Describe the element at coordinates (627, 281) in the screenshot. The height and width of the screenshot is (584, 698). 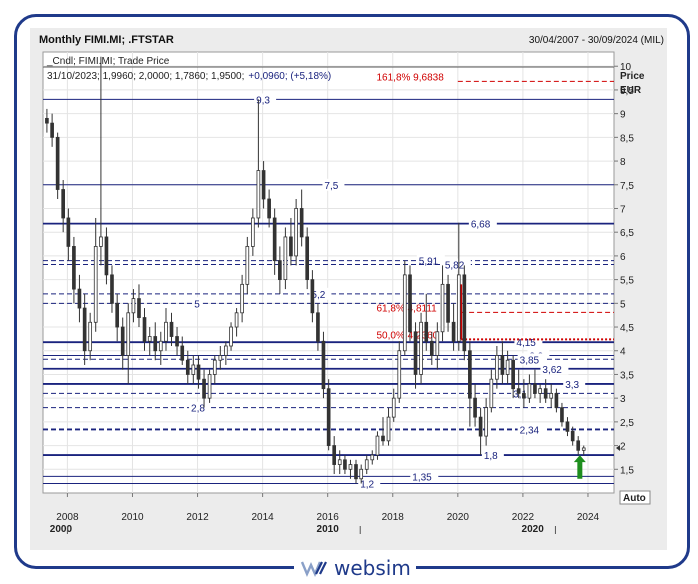
I see `y-tick-label: 5,5` at that location.